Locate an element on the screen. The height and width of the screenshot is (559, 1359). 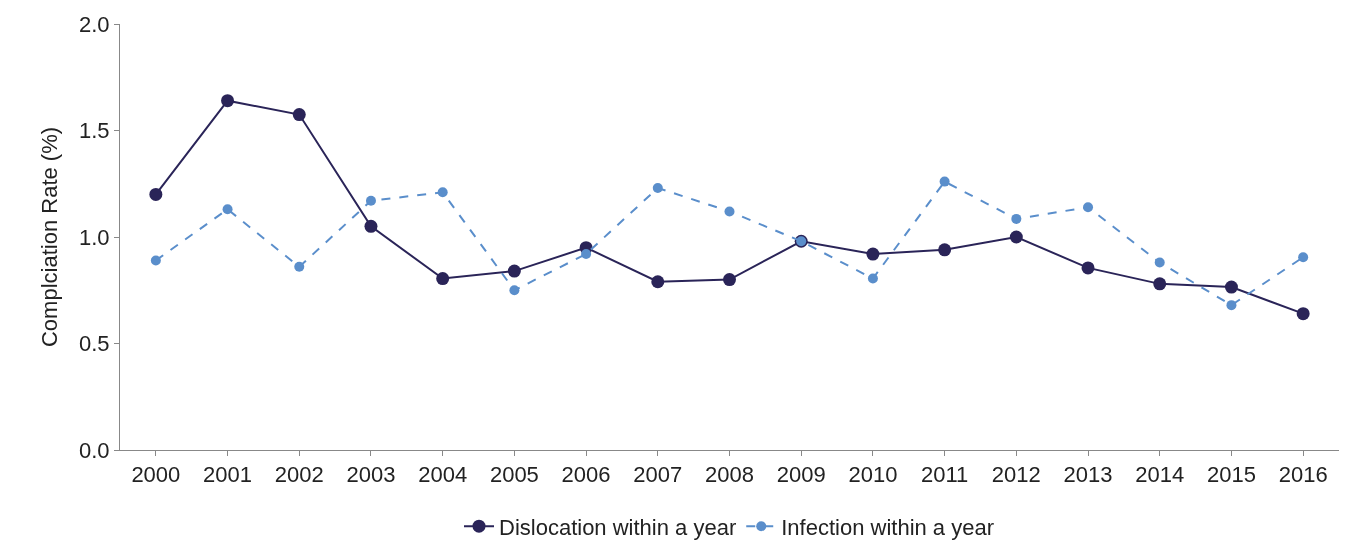
x-tick-label: 2009 is located at coordinates (801, 475).